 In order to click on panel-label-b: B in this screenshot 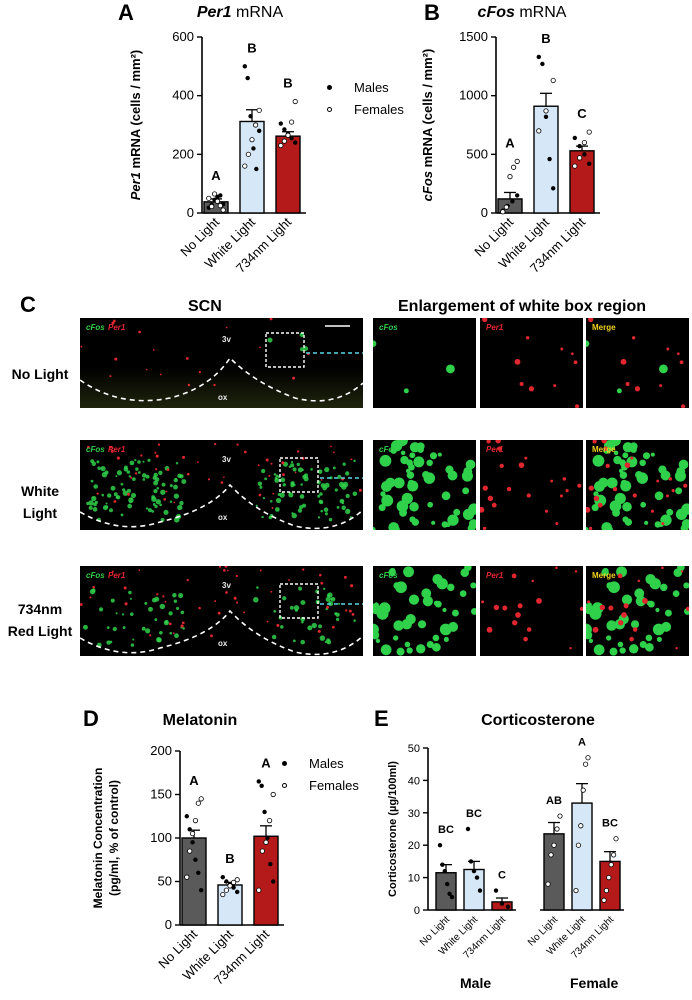, I will do `click(432, 12)`.